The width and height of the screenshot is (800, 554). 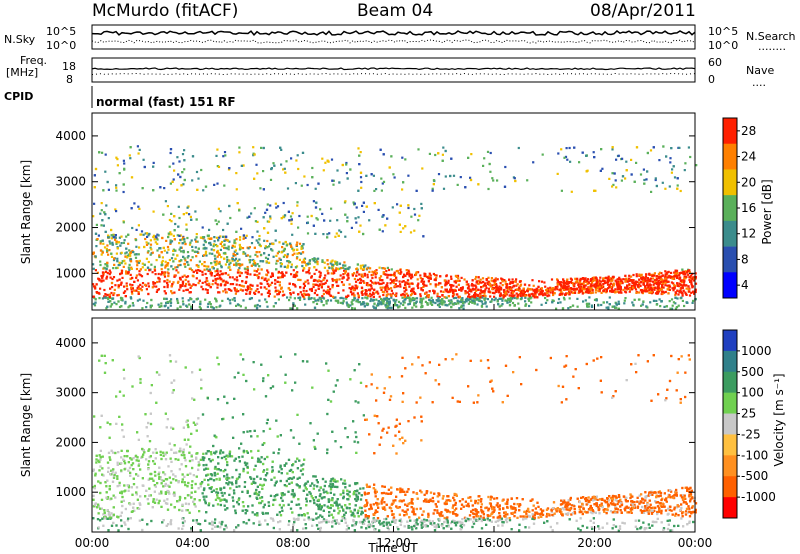 I want to click on colorbar-swatch, so click(x=730, y=131).